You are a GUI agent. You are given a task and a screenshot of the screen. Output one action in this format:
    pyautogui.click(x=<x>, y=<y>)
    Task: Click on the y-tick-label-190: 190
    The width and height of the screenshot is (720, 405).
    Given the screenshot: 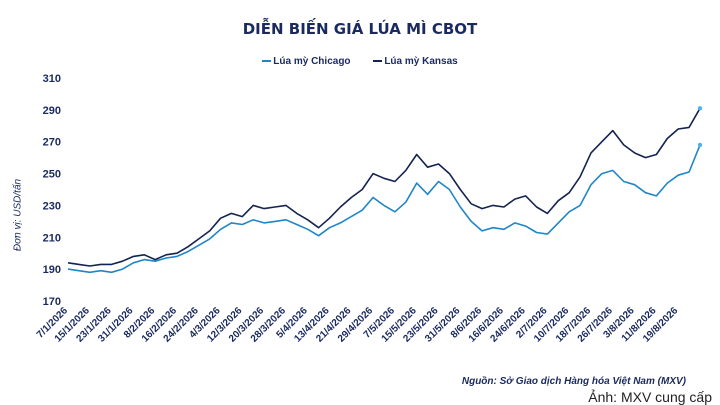 What is the action you would take?
    pyautogui.click(x=52, y=270)
    